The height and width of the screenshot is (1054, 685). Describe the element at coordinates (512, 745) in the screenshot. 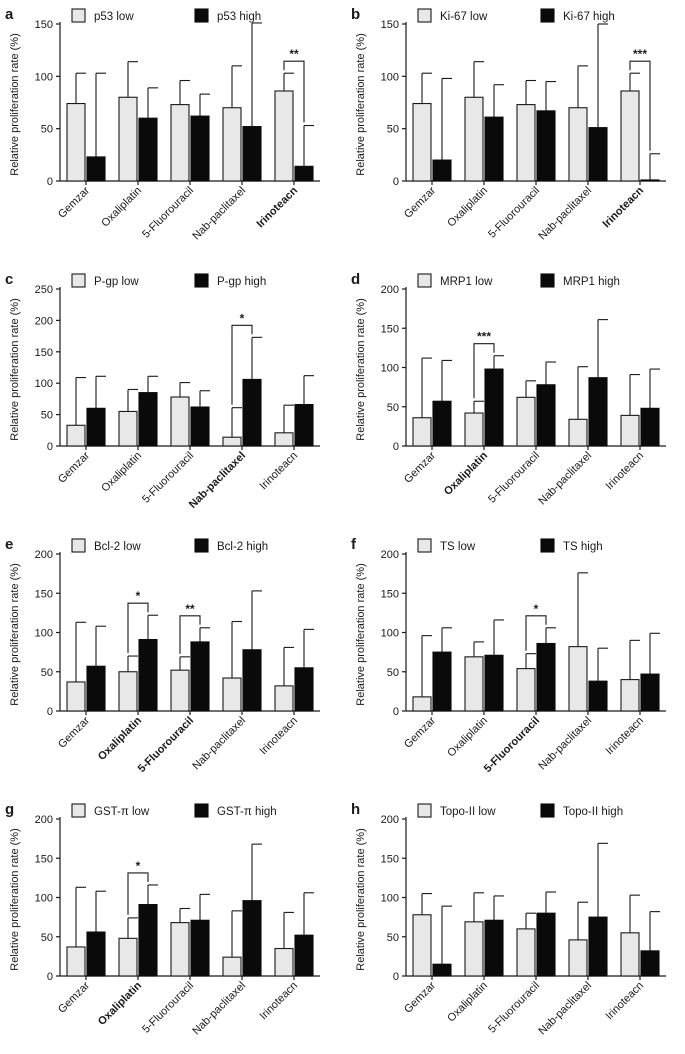

I see `panel-f-x-tick-label: 5-Fluorouracil` at that location.